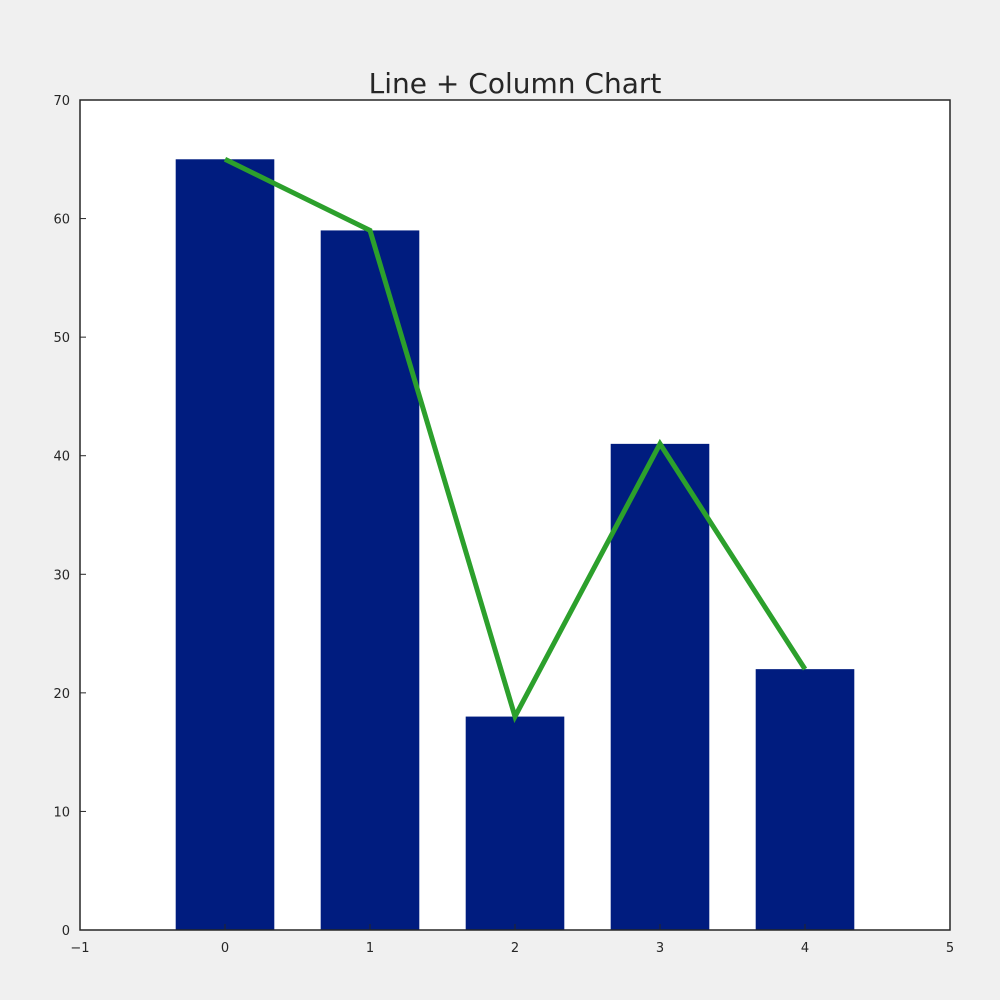  What do you see at coordinates (61, 338) in the screenshot?
I see `y-tick-label: 50` at bounding box center [61, 338].